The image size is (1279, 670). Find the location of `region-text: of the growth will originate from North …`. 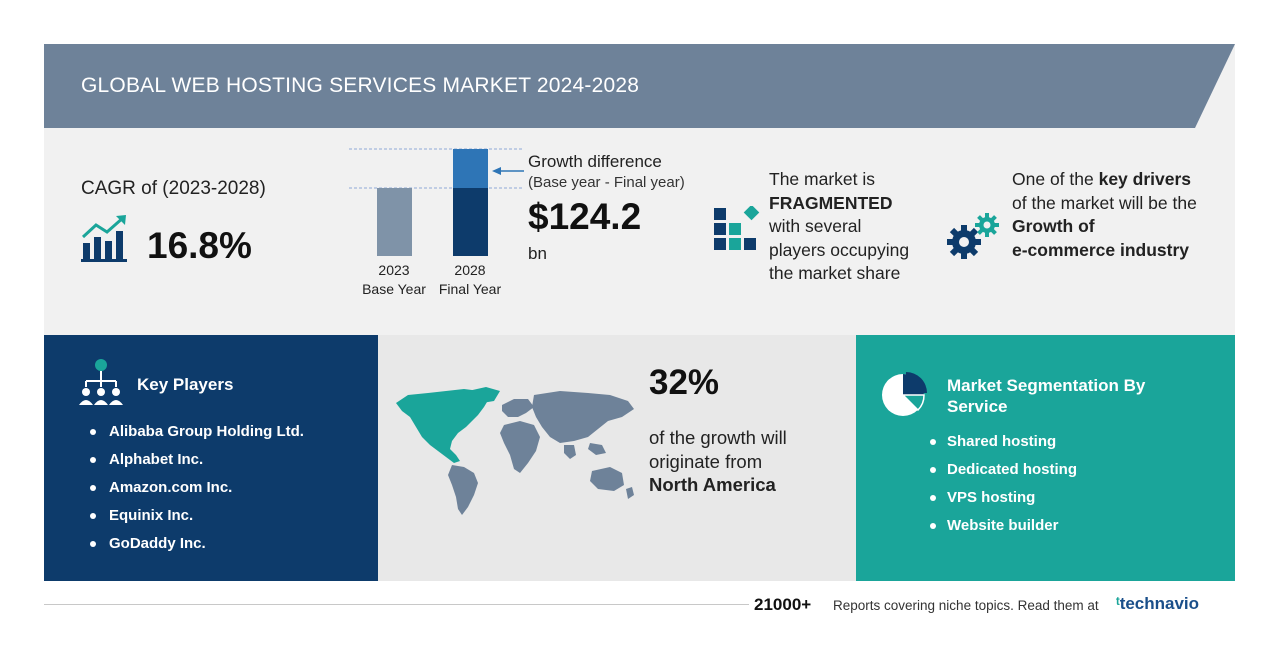

region-text: of the growth will originate from North … is located at coordinates (718, 461).